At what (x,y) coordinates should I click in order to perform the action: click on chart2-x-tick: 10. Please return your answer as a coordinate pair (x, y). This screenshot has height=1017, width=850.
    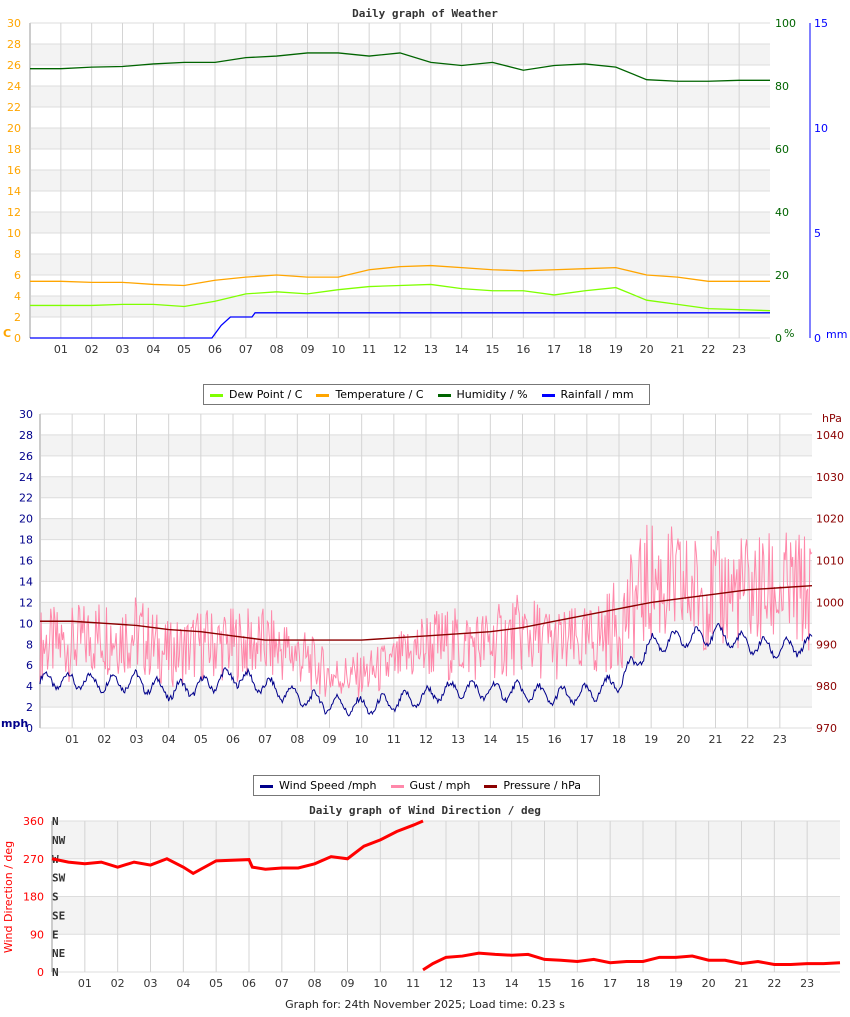
    Looking at the image, I should click on (362, 739).